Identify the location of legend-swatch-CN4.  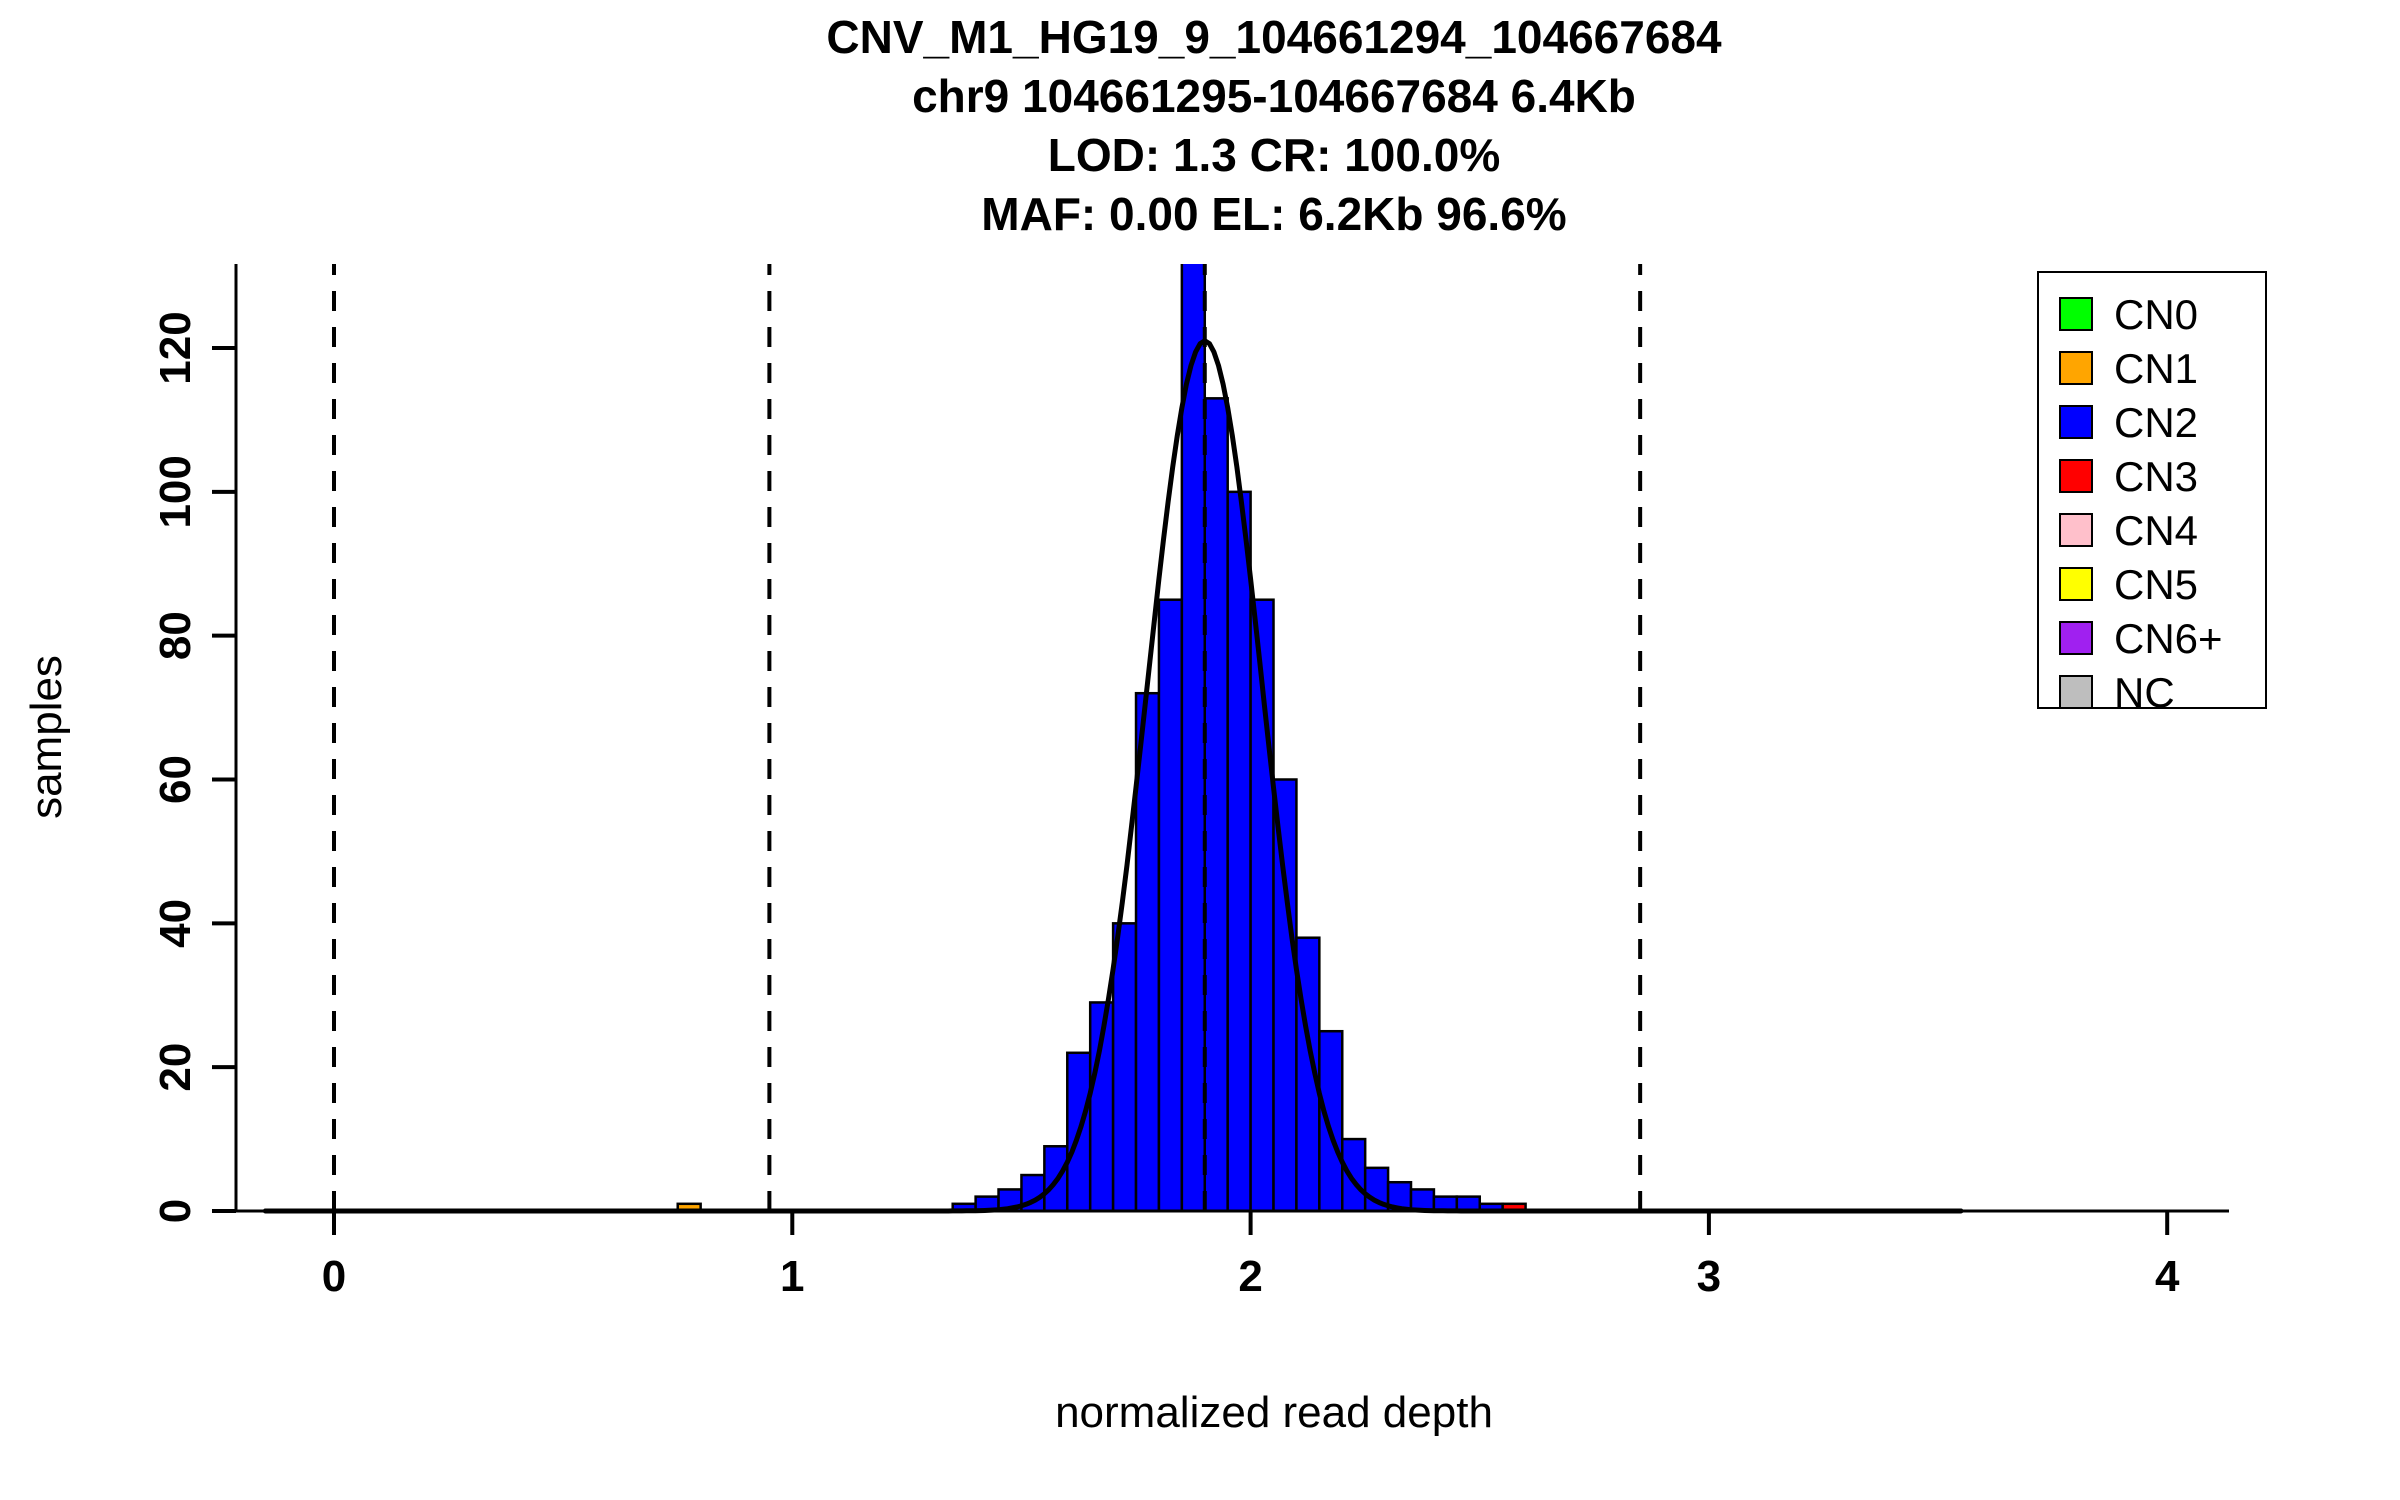
(2076, 530).